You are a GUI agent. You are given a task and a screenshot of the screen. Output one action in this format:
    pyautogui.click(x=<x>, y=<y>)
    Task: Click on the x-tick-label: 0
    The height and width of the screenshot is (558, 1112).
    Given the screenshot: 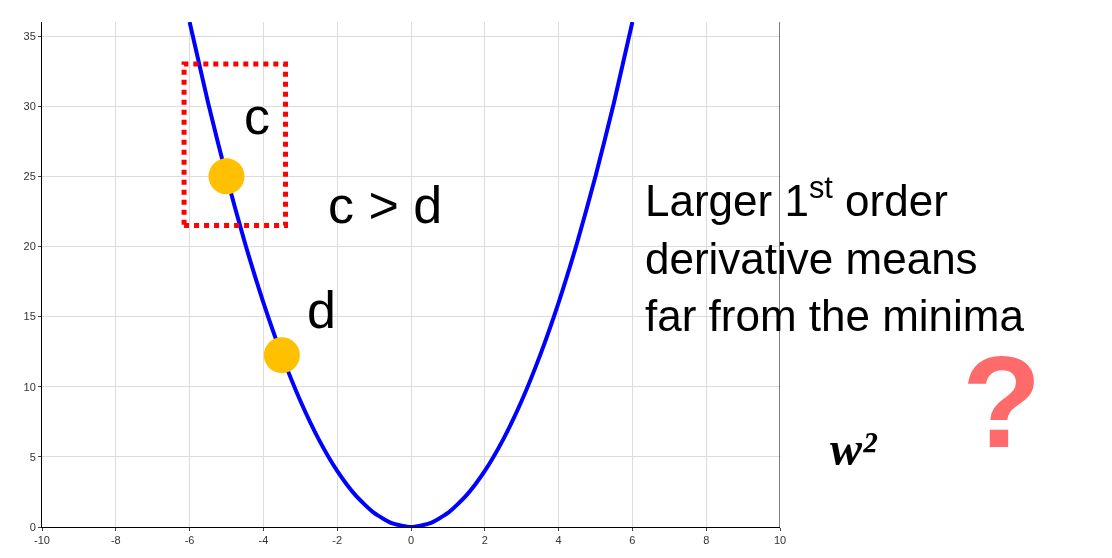 What is the action you would take?
    pyautogui.click(x=411, y=540)
    